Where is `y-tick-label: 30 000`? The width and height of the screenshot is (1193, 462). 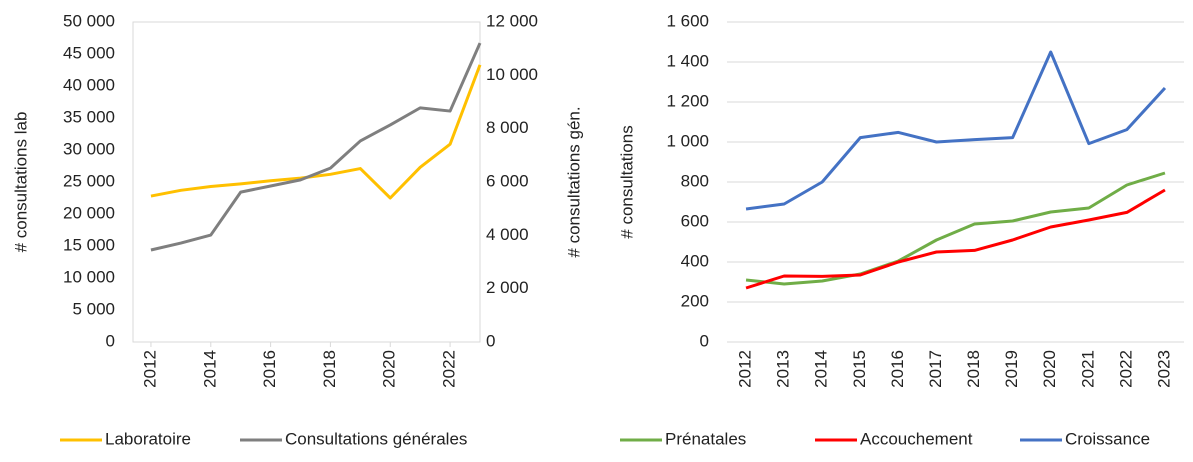 y-tick-label: 30 000 is located at coordinates (89, 148).